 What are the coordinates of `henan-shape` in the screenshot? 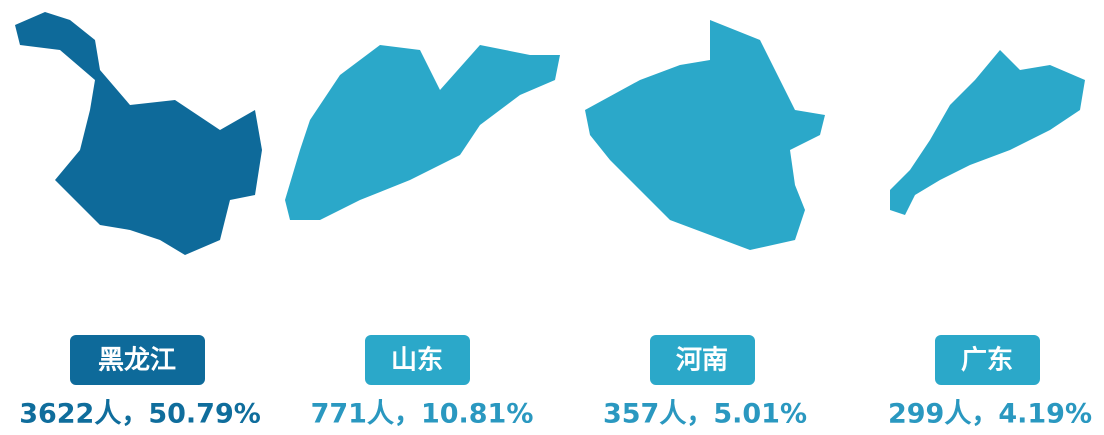 It's located at (705, 135).